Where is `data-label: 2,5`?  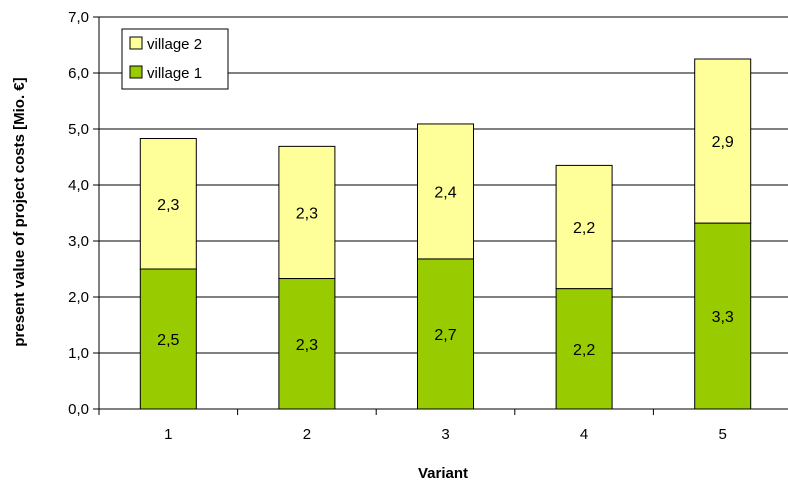
data-label: 2,5 is located at coordinates (168, 340).